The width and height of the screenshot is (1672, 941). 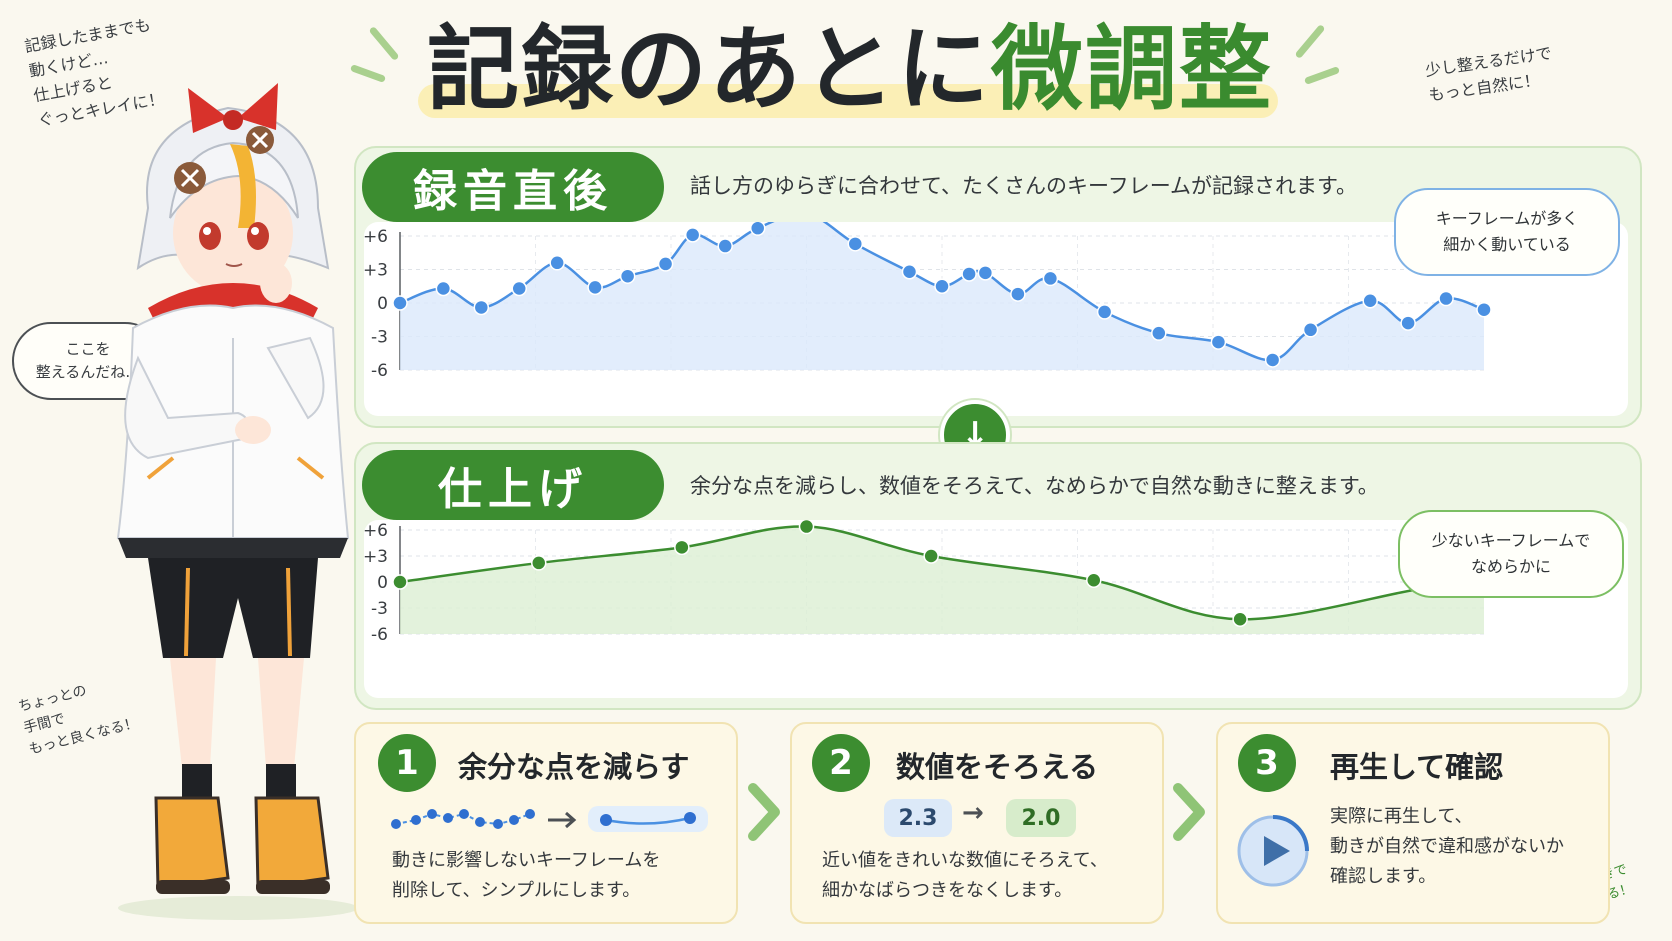 What do you see at coordinates (965, 875) in the screenshot?
I see `step-description-2: 近い値をきれいな数値にそろえて、 細かなばらつきをなくします。` at bounding box center [965, 875].